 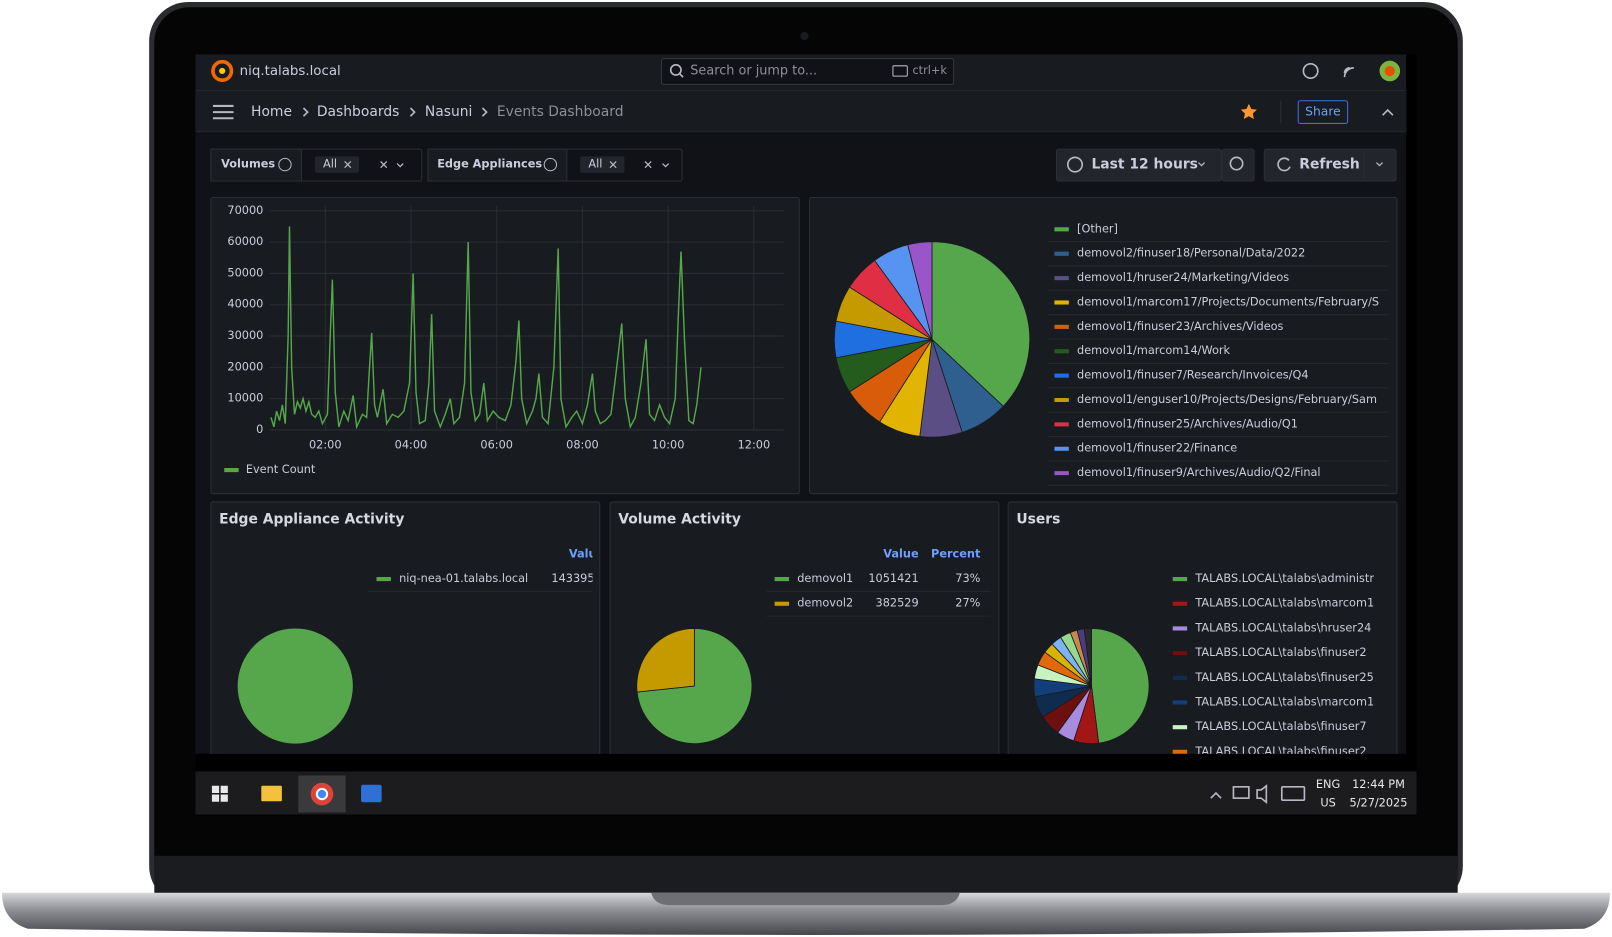 I want to click on grafana-logo, so click(x=222, y=71).